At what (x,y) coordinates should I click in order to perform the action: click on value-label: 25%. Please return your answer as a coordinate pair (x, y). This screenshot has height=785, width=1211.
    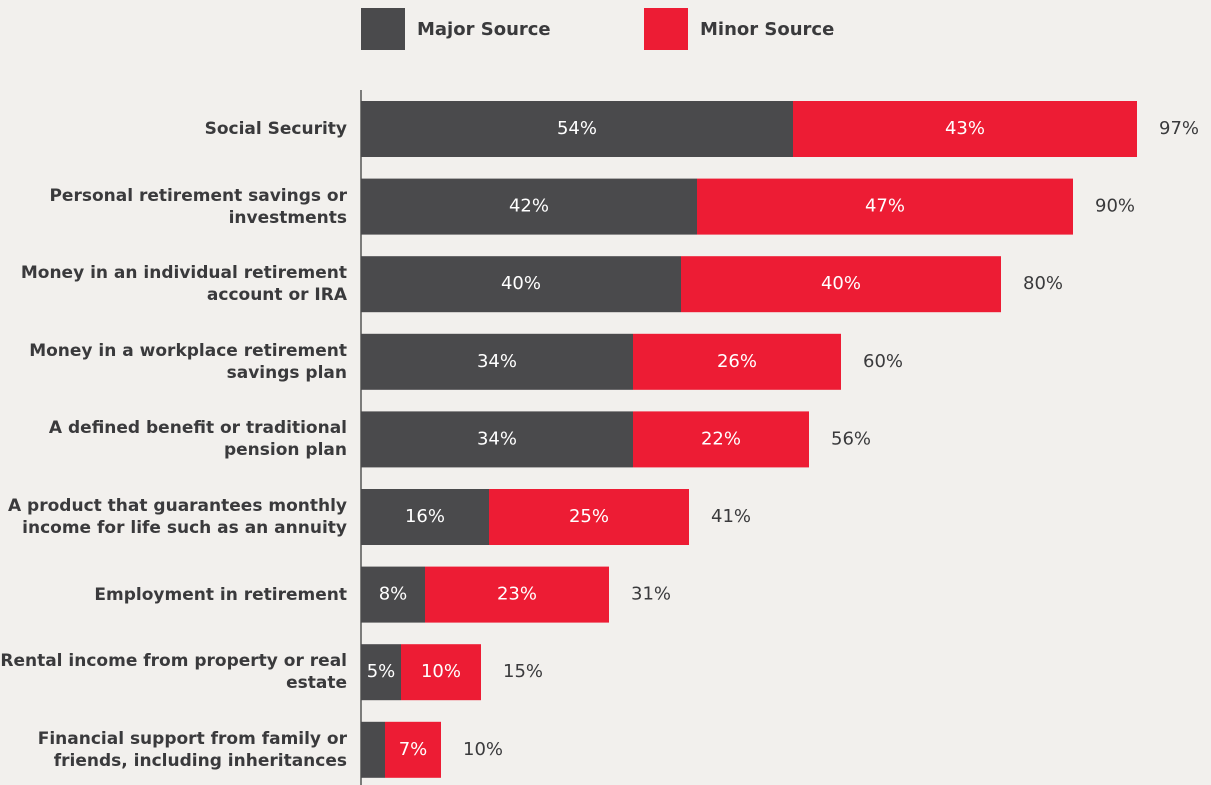
    Looking at the image, I should click on (589, 516).